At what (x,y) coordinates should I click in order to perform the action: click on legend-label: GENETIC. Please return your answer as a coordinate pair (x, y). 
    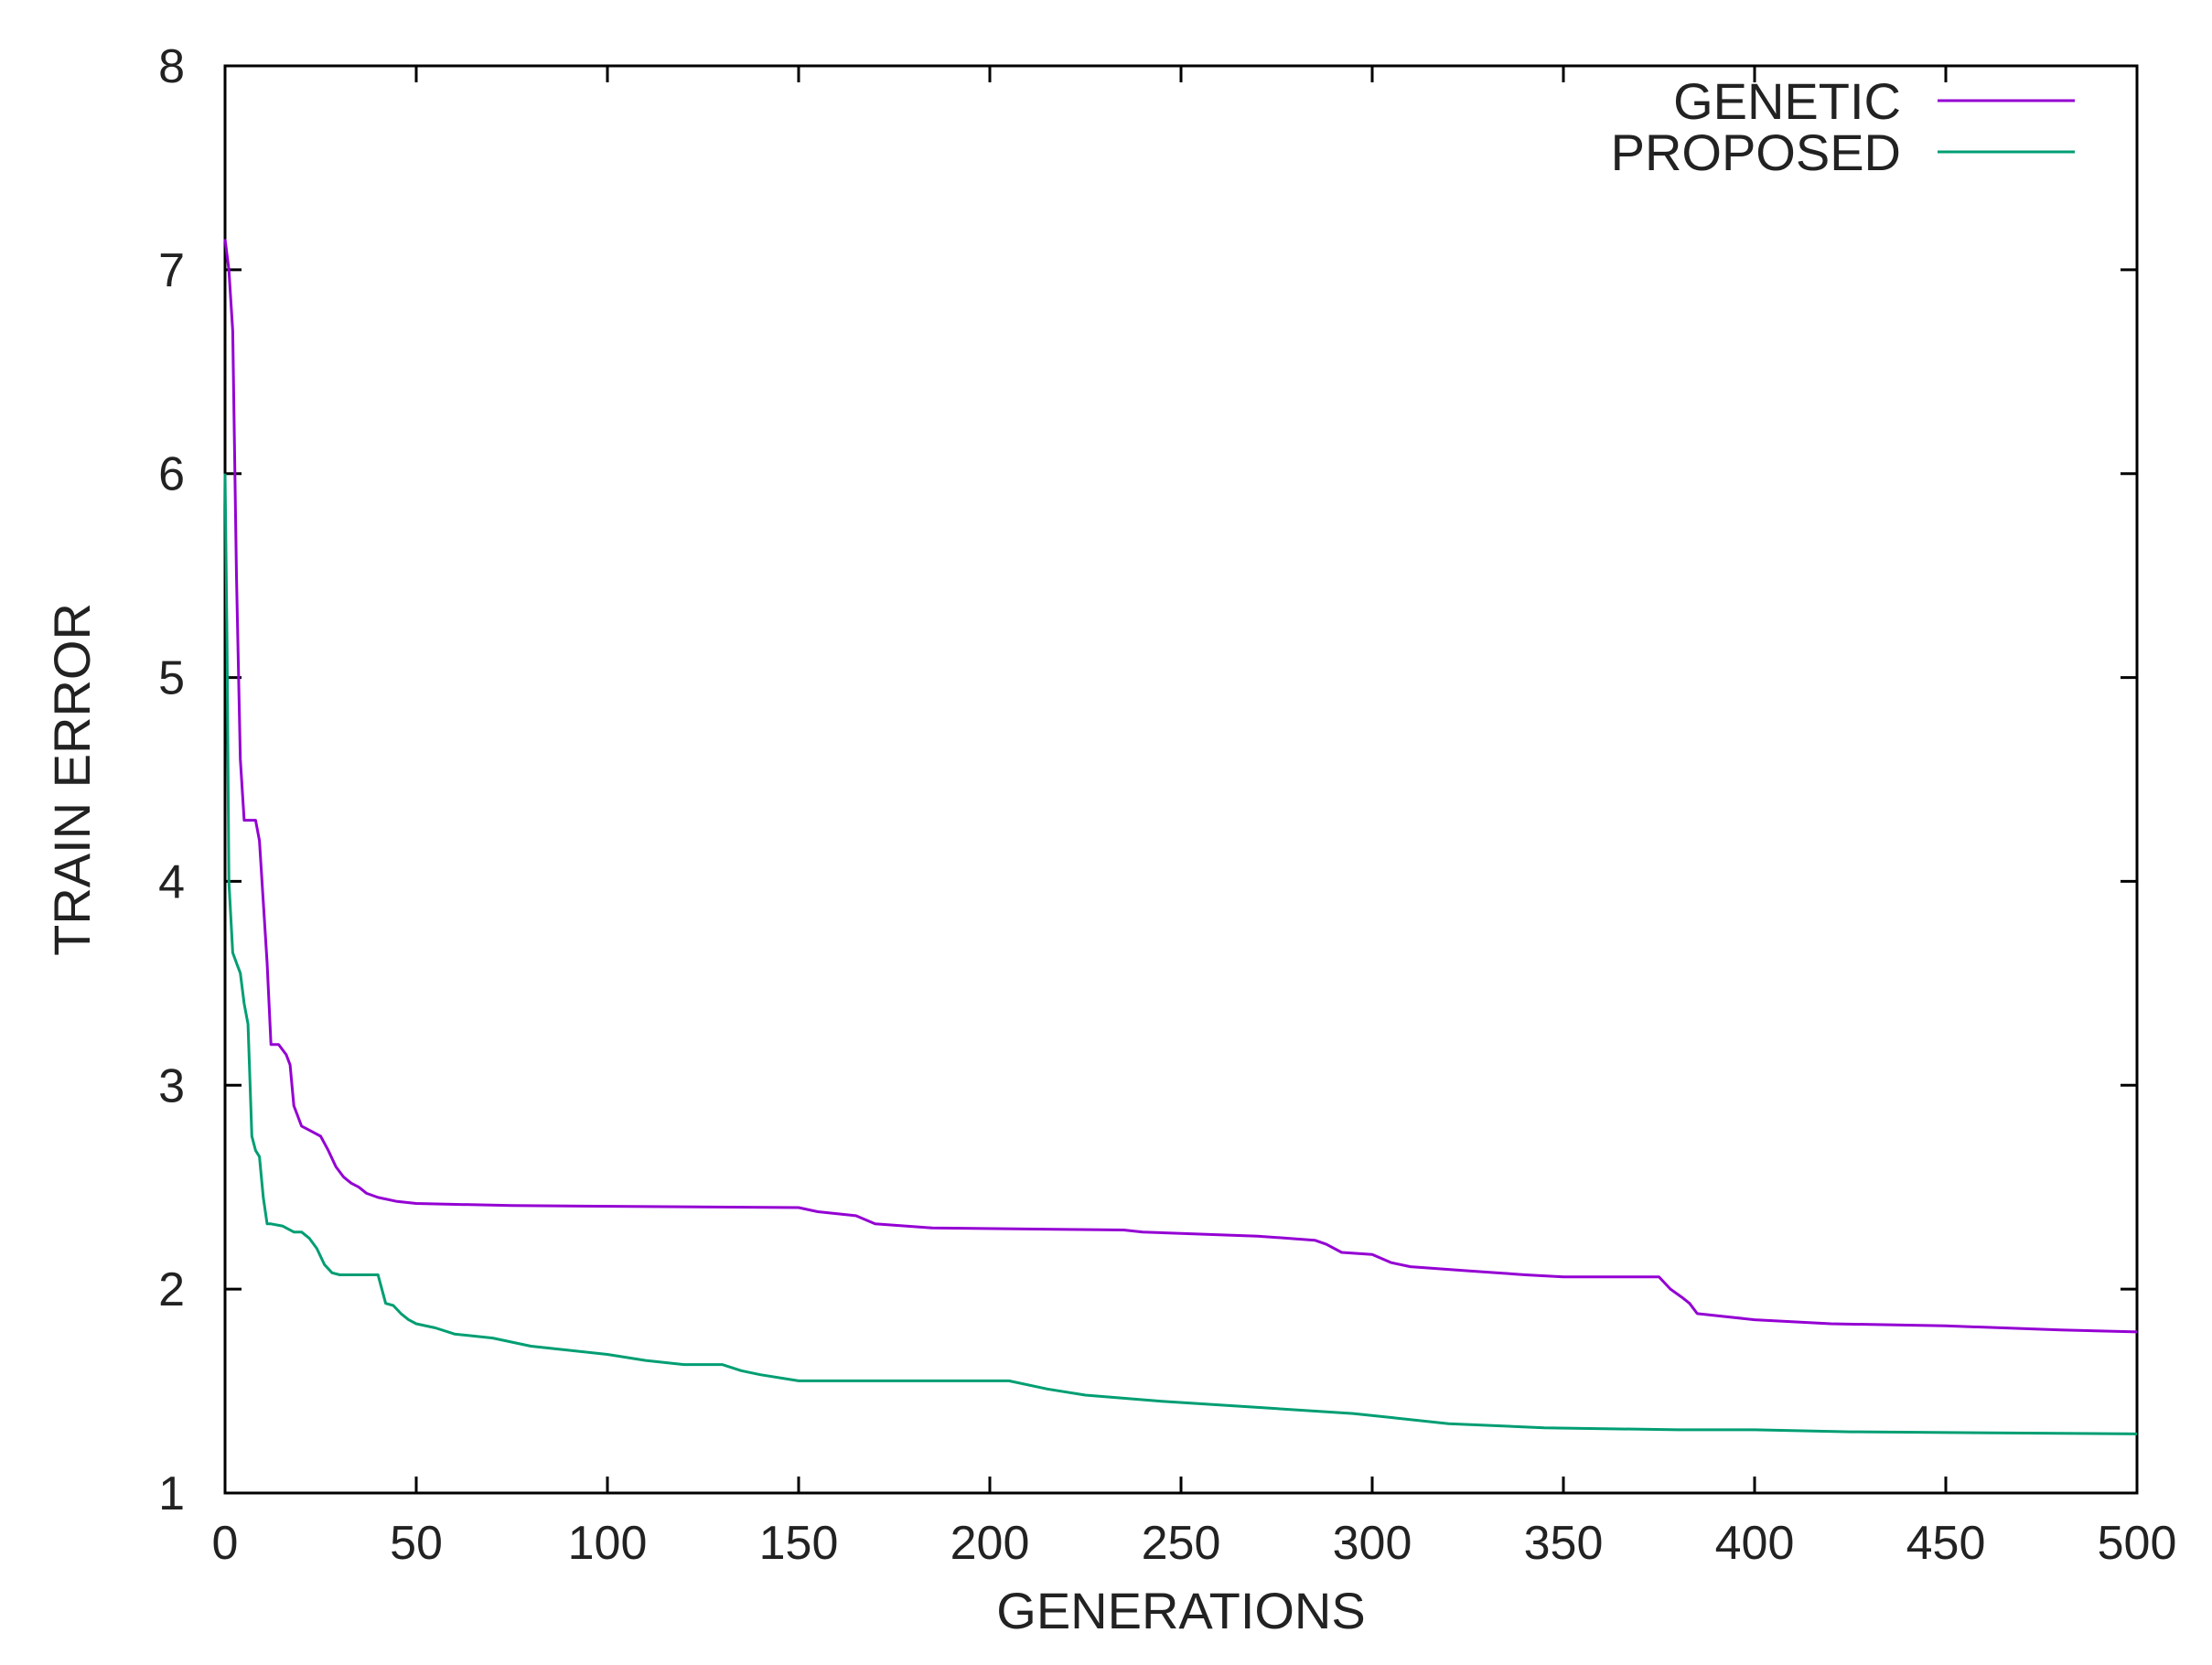
    Looking at the image, I should click on (1787, 101).